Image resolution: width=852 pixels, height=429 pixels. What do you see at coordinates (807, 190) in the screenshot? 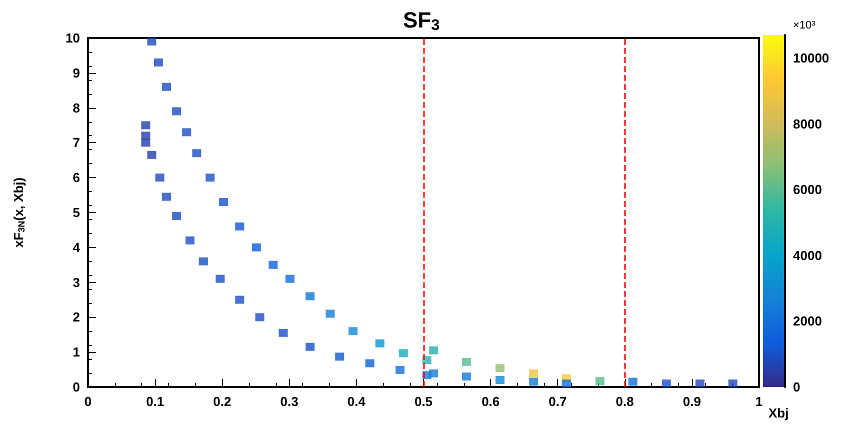
I see `color-bar-label: 6000` at bounding box center [807, 190].